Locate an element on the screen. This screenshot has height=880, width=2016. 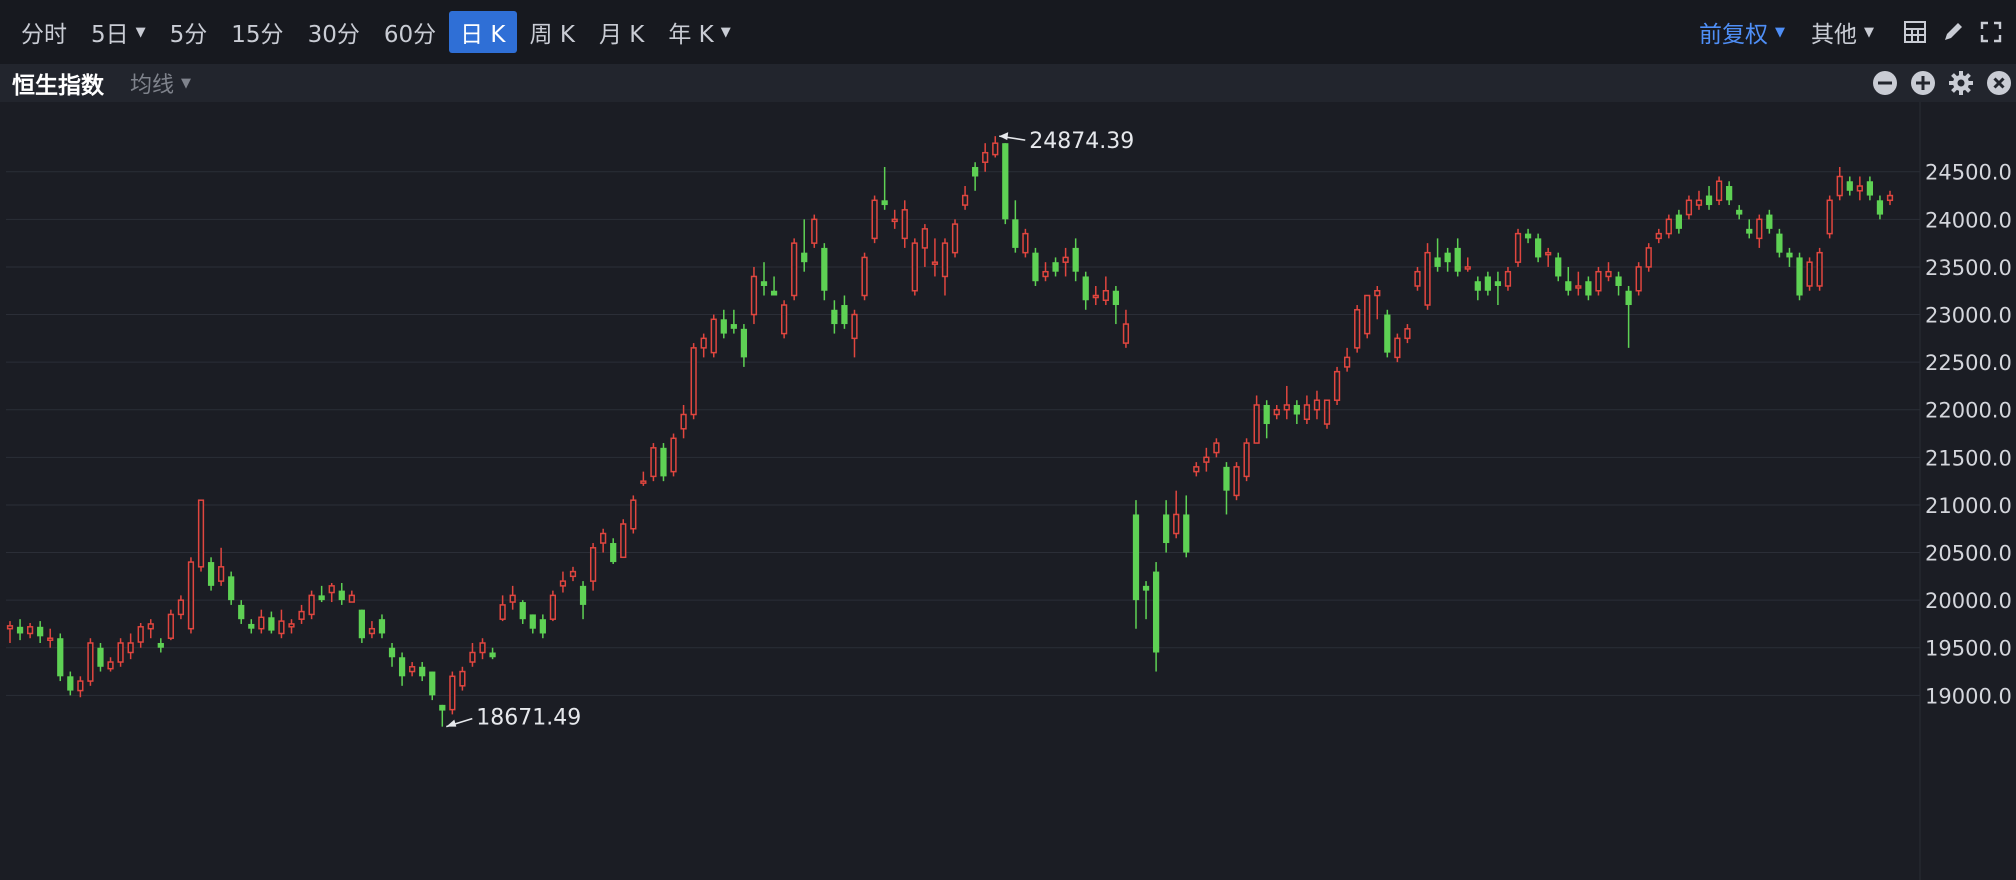
close-icon is located at coordinates (1999, 83).